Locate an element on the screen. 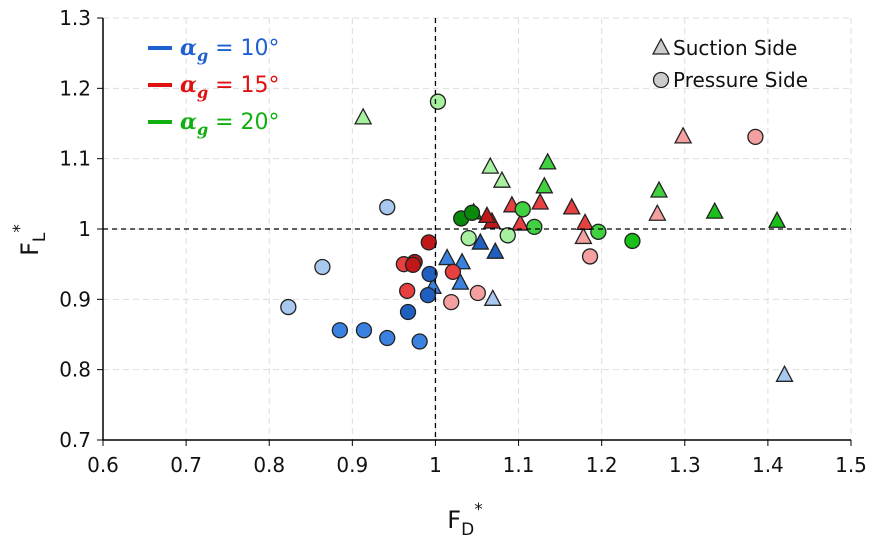 Image resolution: width=871 pixels, height=543 pixels. legend-label: αg = 10° is located at coordinates (230, 50).